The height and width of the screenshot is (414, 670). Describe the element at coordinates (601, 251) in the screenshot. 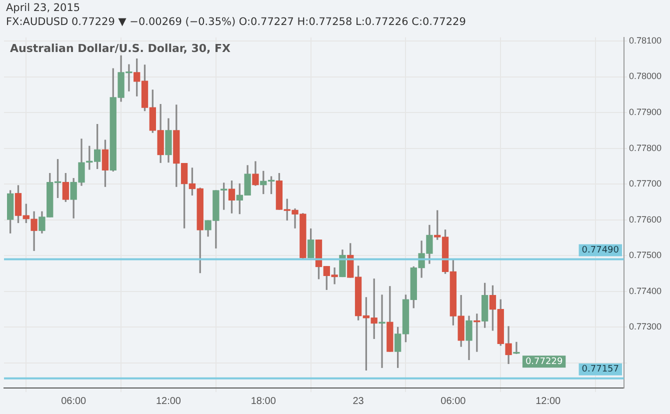

I see `ref-line-label: 0.77490` at that location.